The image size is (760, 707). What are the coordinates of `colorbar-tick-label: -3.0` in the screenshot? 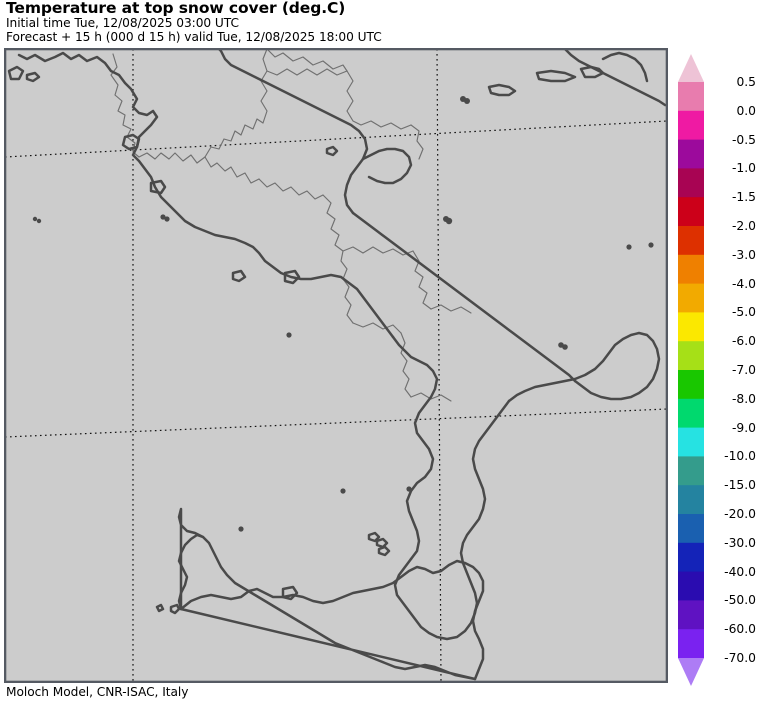 It's located at (744, 254).